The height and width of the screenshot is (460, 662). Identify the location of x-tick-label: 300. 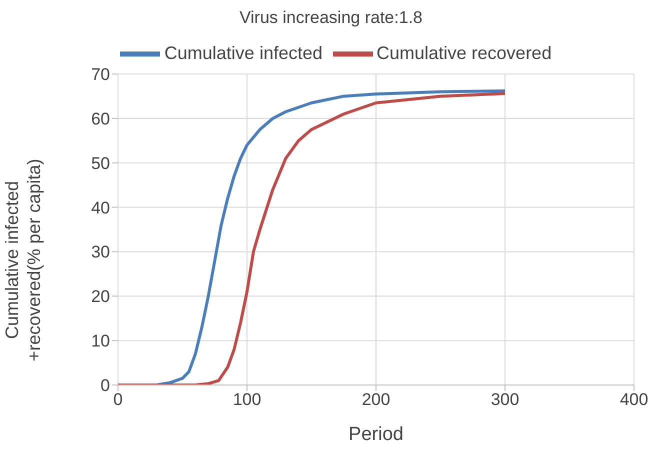
(505, 400).